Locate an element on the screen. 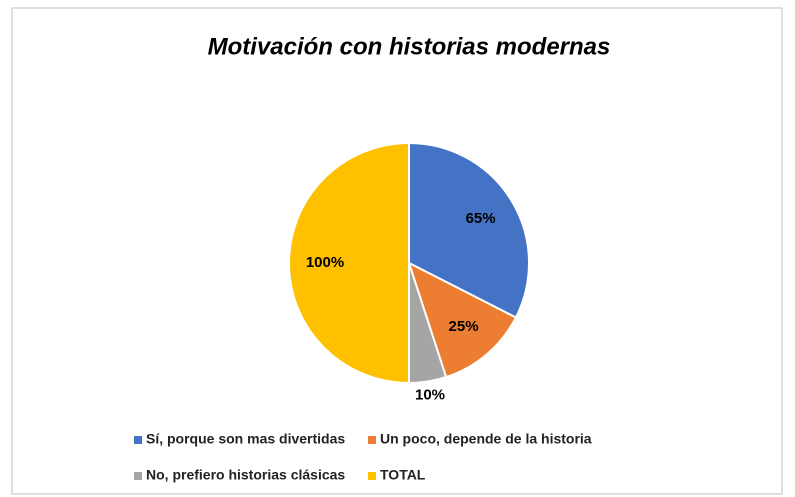 The height and width of the screenshot is (497, 795). legend-label: Un poco, depende de la historia is located at coordinates (486, 439).